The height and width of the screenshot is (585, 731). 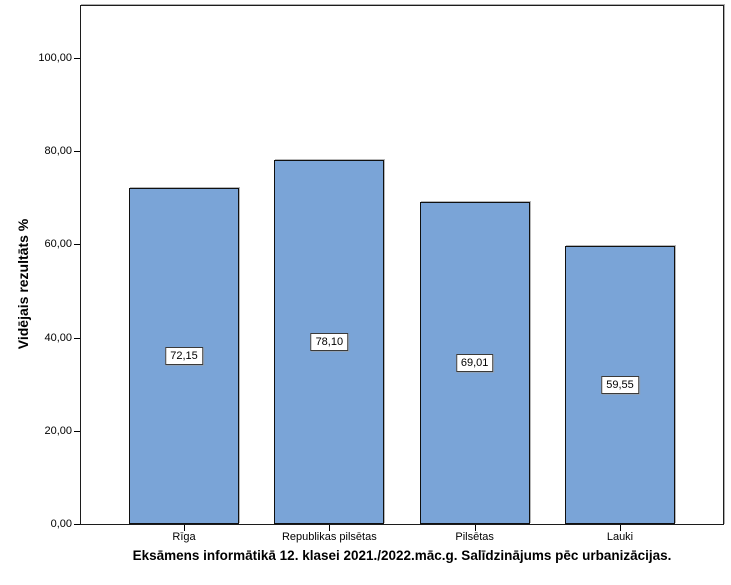 I want to click on bar-value-label: 72,15, so click(x=184, y=356).